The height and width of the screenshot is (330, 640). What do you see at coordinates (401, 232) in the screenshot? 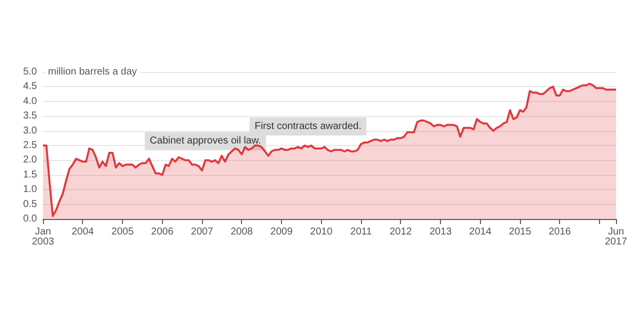
I see `x-tick-label: 2012` at bounding box center [401, 232].